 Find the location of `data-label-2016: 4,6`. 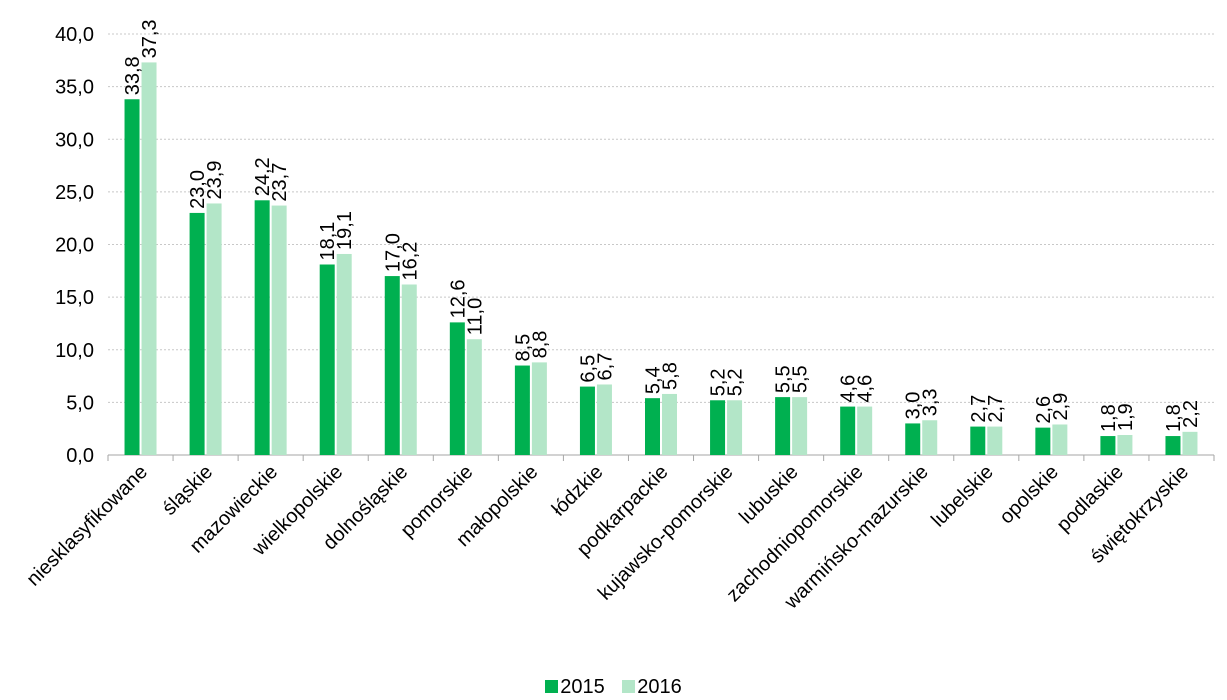

data-label-2016: 4,6 is located at coordinates (866, 389).